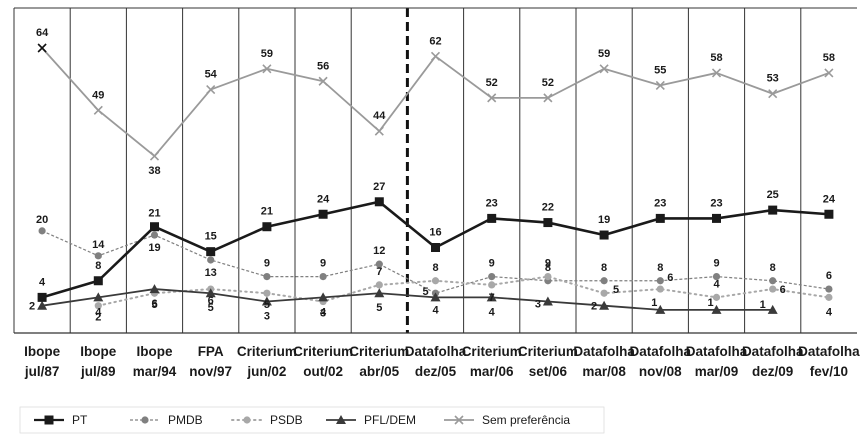 Image resolution: width=867 pixels, height=436 pixels. What do you see at coordinates (492, 264) in the screenshot?
I see `data-label: 9` at bounding box center [492, 264].